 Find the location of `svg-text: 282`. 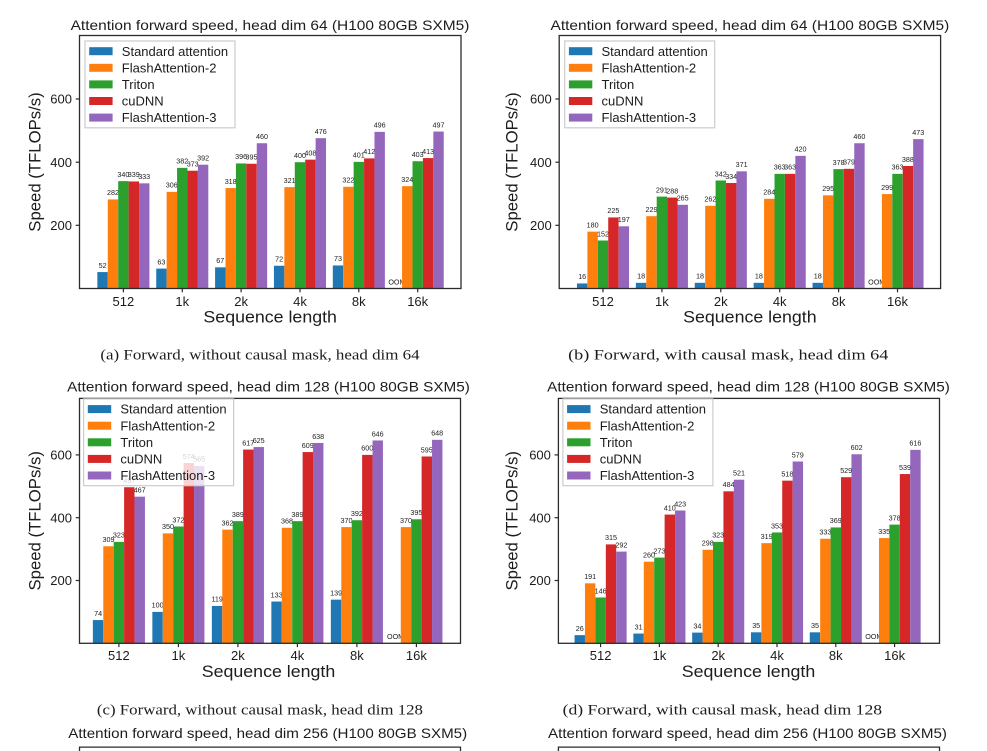

svg-text: 282 is located at coordinates (113, 192).